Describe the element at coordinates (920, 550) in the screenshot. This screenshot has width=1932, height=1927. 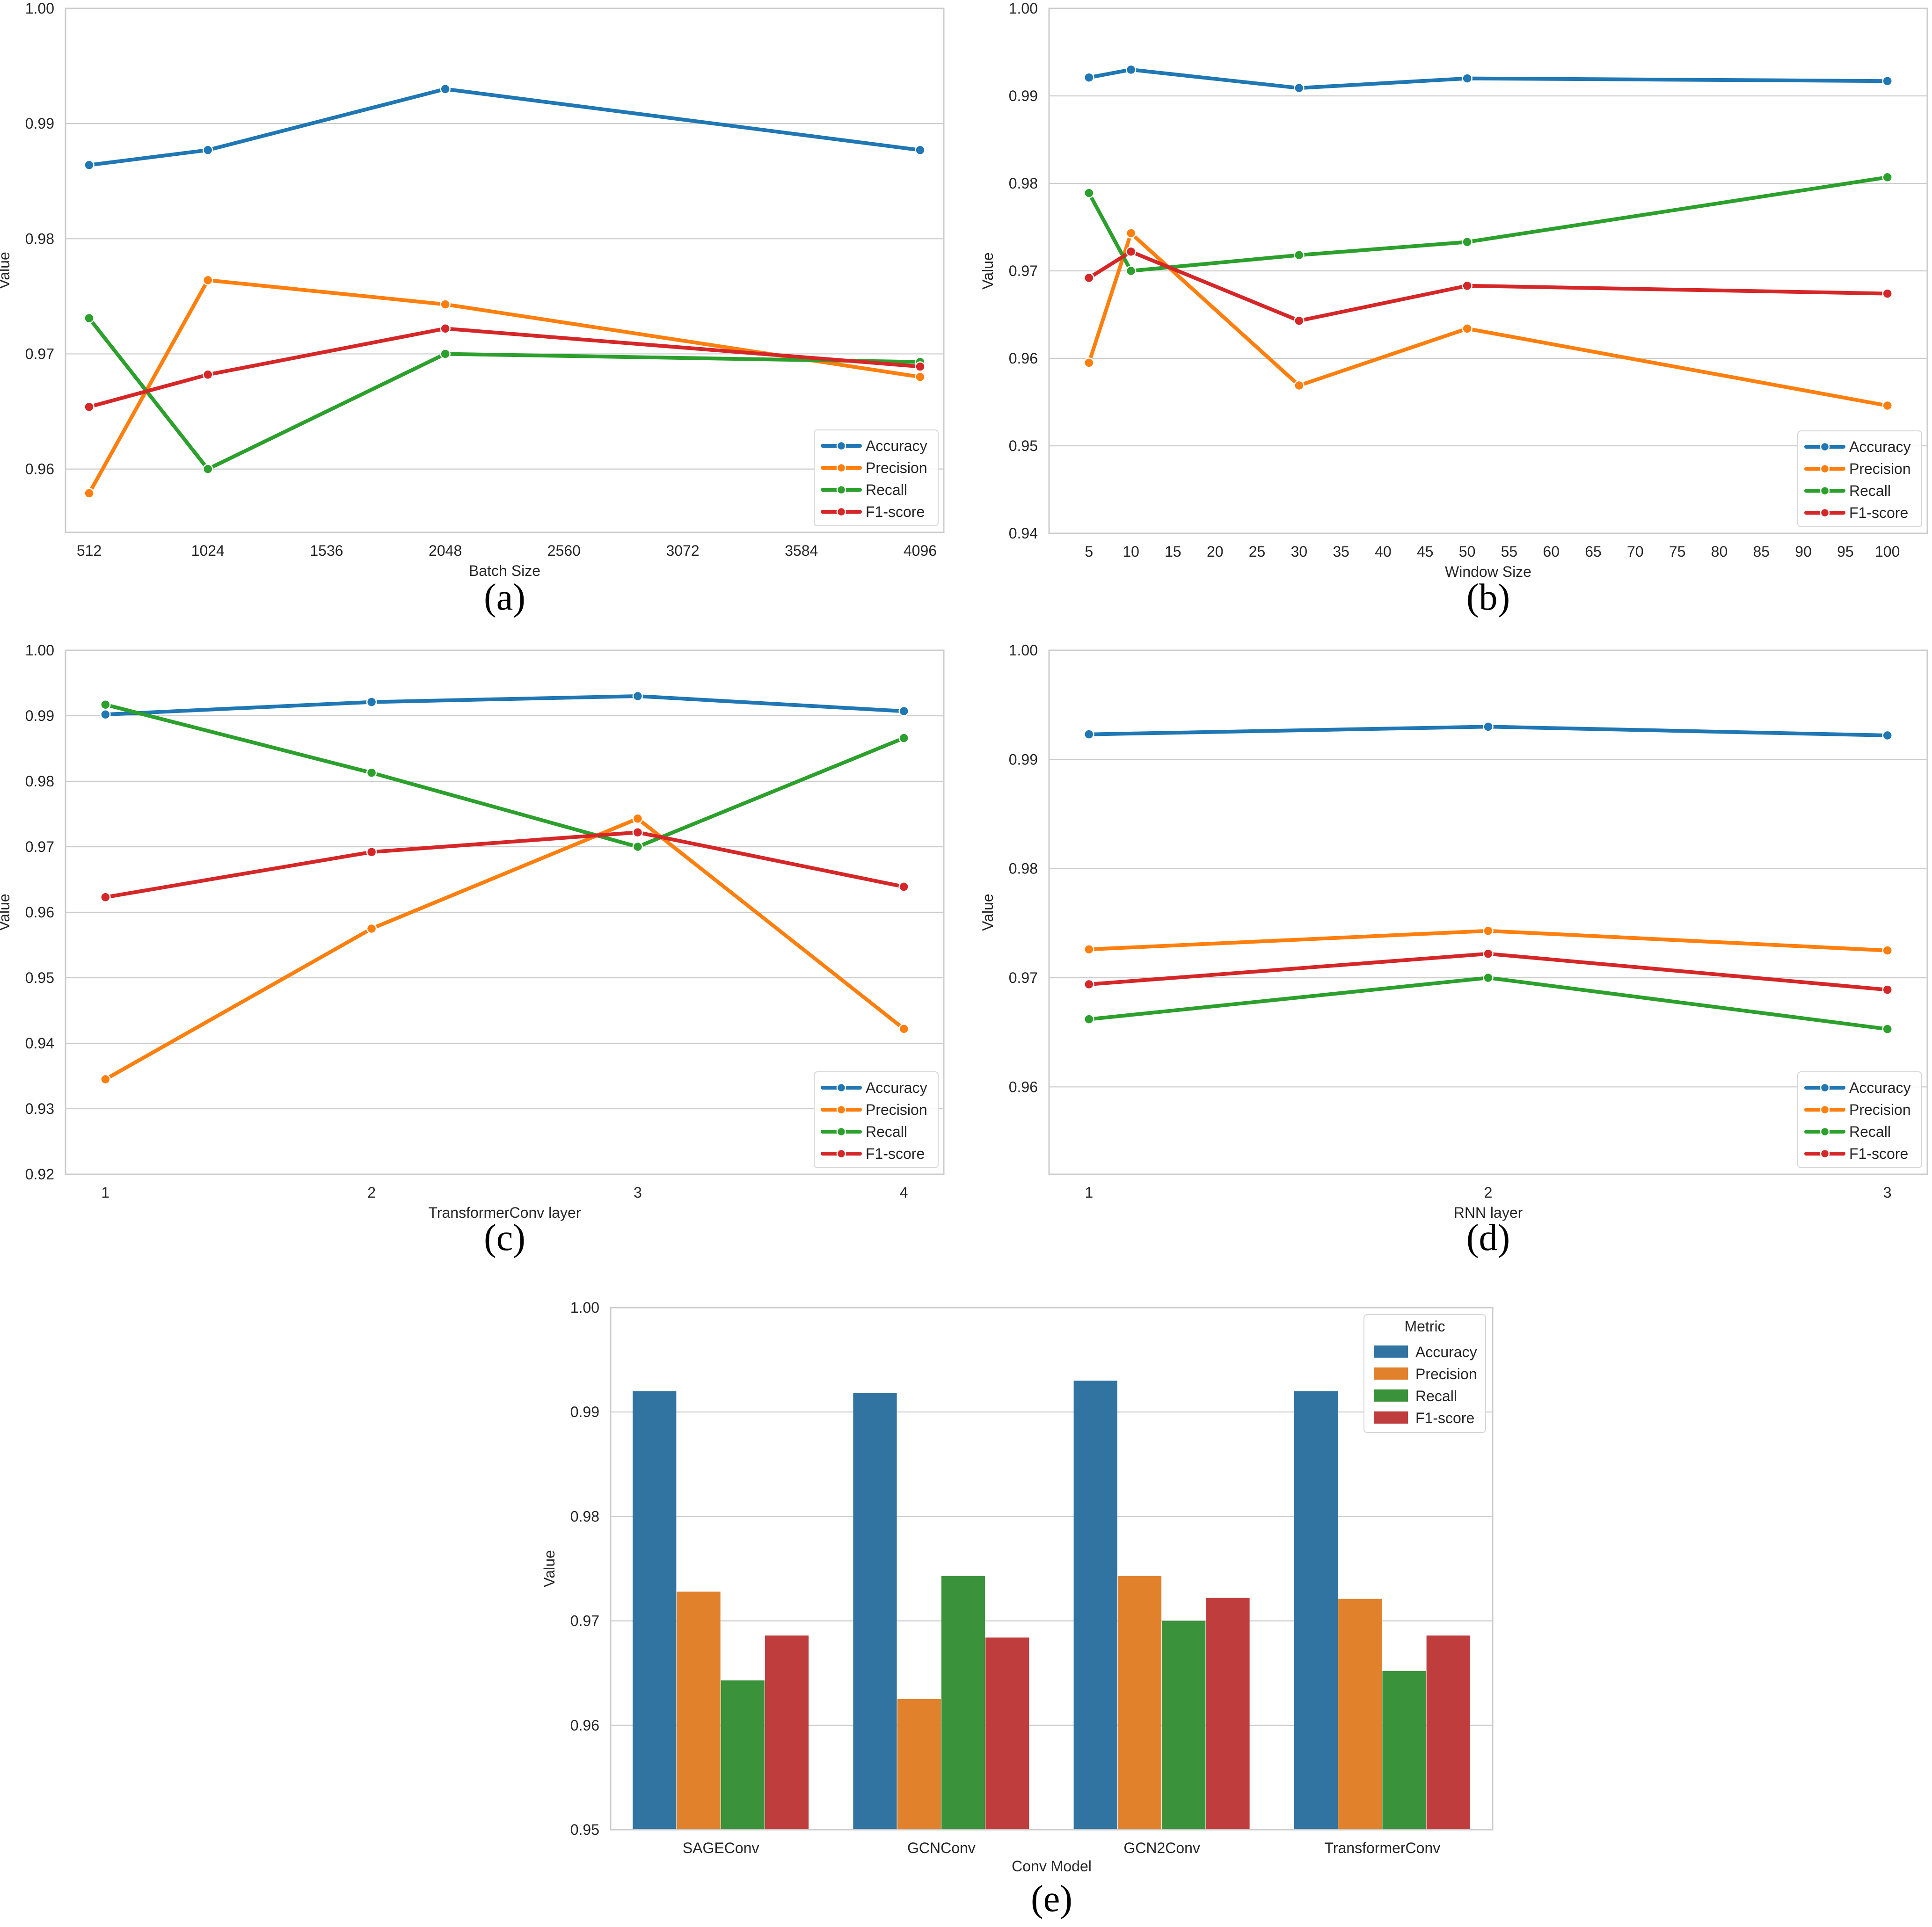
I see `x-tick-label: 4096` at that location.